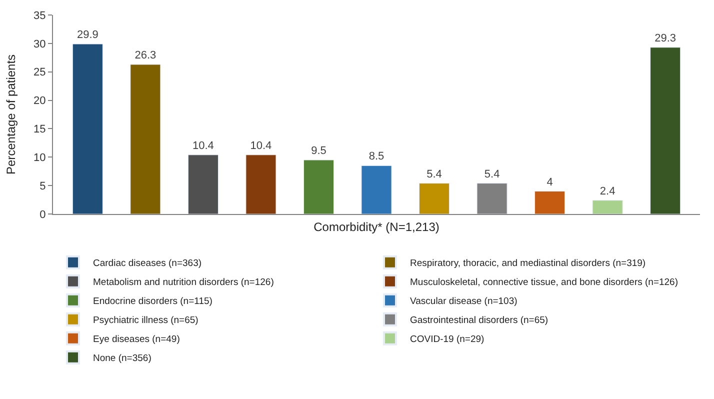 The height and width of the screenshot is (399, 714). I want to click on data-label: 4, so click(549, 182).